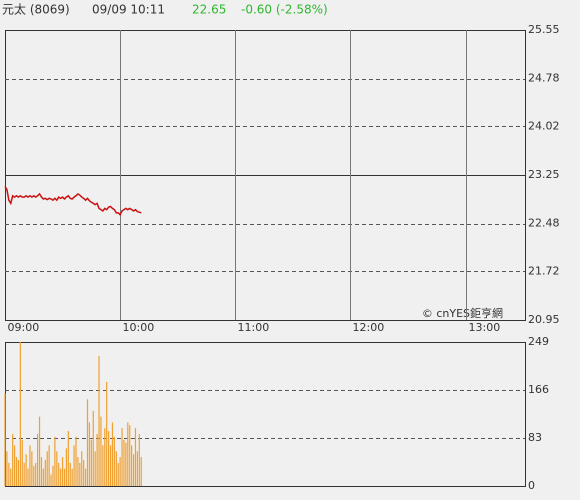 This screenshot has width=580, height=500. What do you see at coordinates (544, 78) in the screenshot?
I see `y-tick-label: 24.78` at bounding box center [544, 78].